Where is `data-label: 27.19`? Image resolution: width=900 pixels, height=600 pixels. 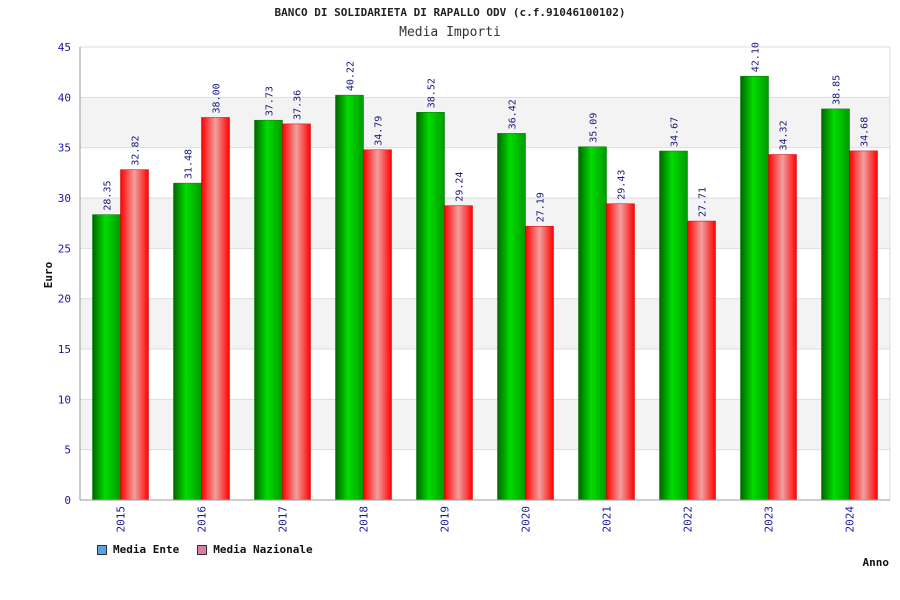 data-label: 27.19 is located at coordinates (541, 207).